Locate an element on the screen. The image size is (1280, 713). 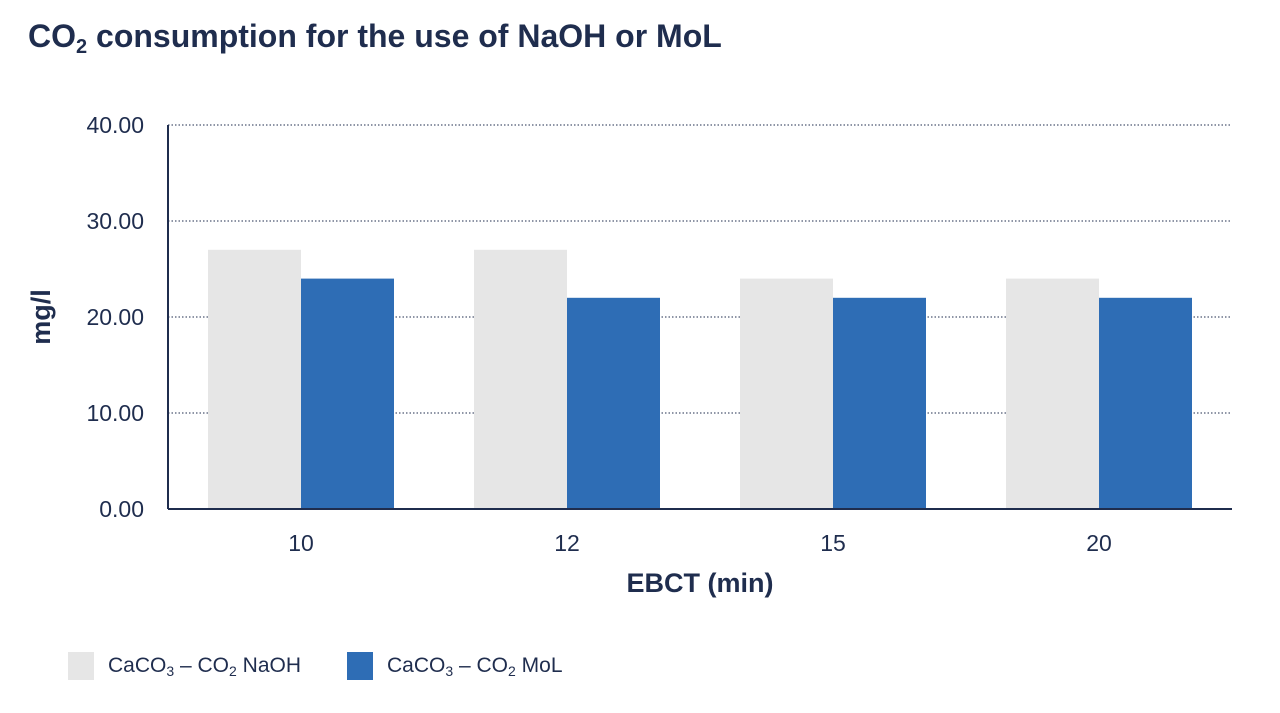
x-axis-title: EBCT (min) is located at coordinates (700, 583).